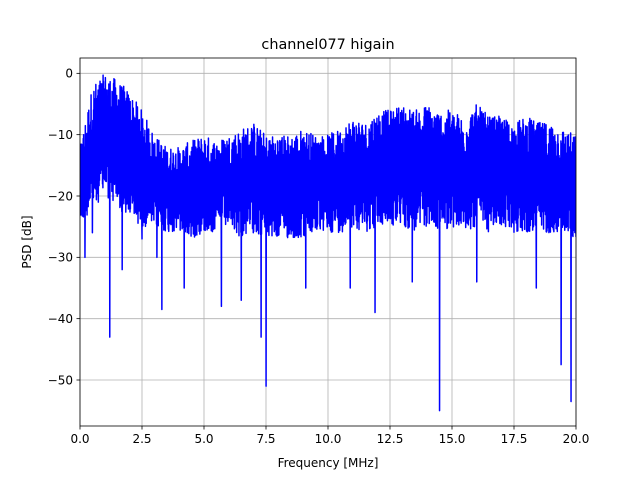 The height and width of the screenshot is (480, 640). Describe the element at coordinates (64, 227) in the screenshot. I see `y-axis: 0 −10 −20 −30 −40 −50` at that location.